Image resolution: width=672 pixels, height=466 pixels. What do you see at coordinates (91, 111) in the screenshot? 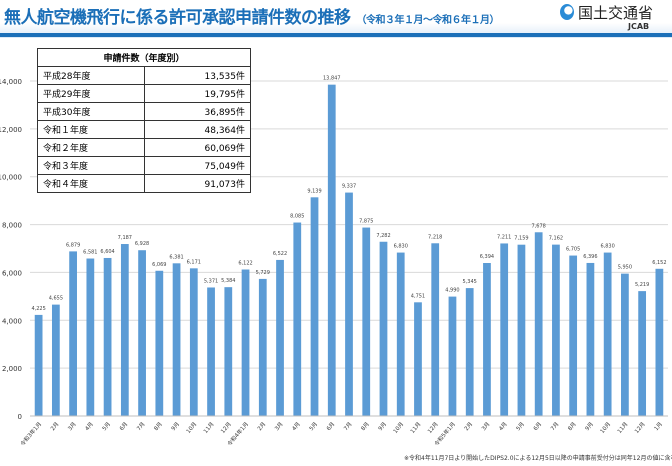
I see `year-cell: 平成30年度` at bounding box center [91, 111].